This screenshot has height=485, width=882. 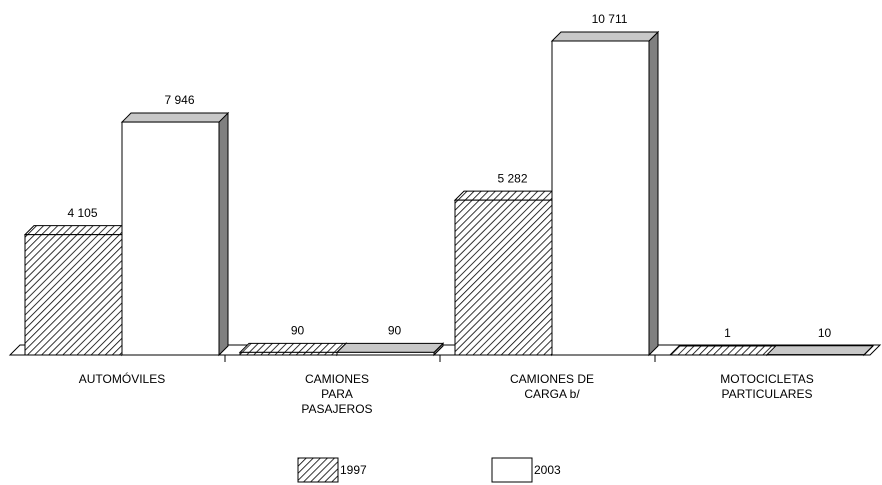 I want to click on legend-label: 1997, so click(x=353, y=470).